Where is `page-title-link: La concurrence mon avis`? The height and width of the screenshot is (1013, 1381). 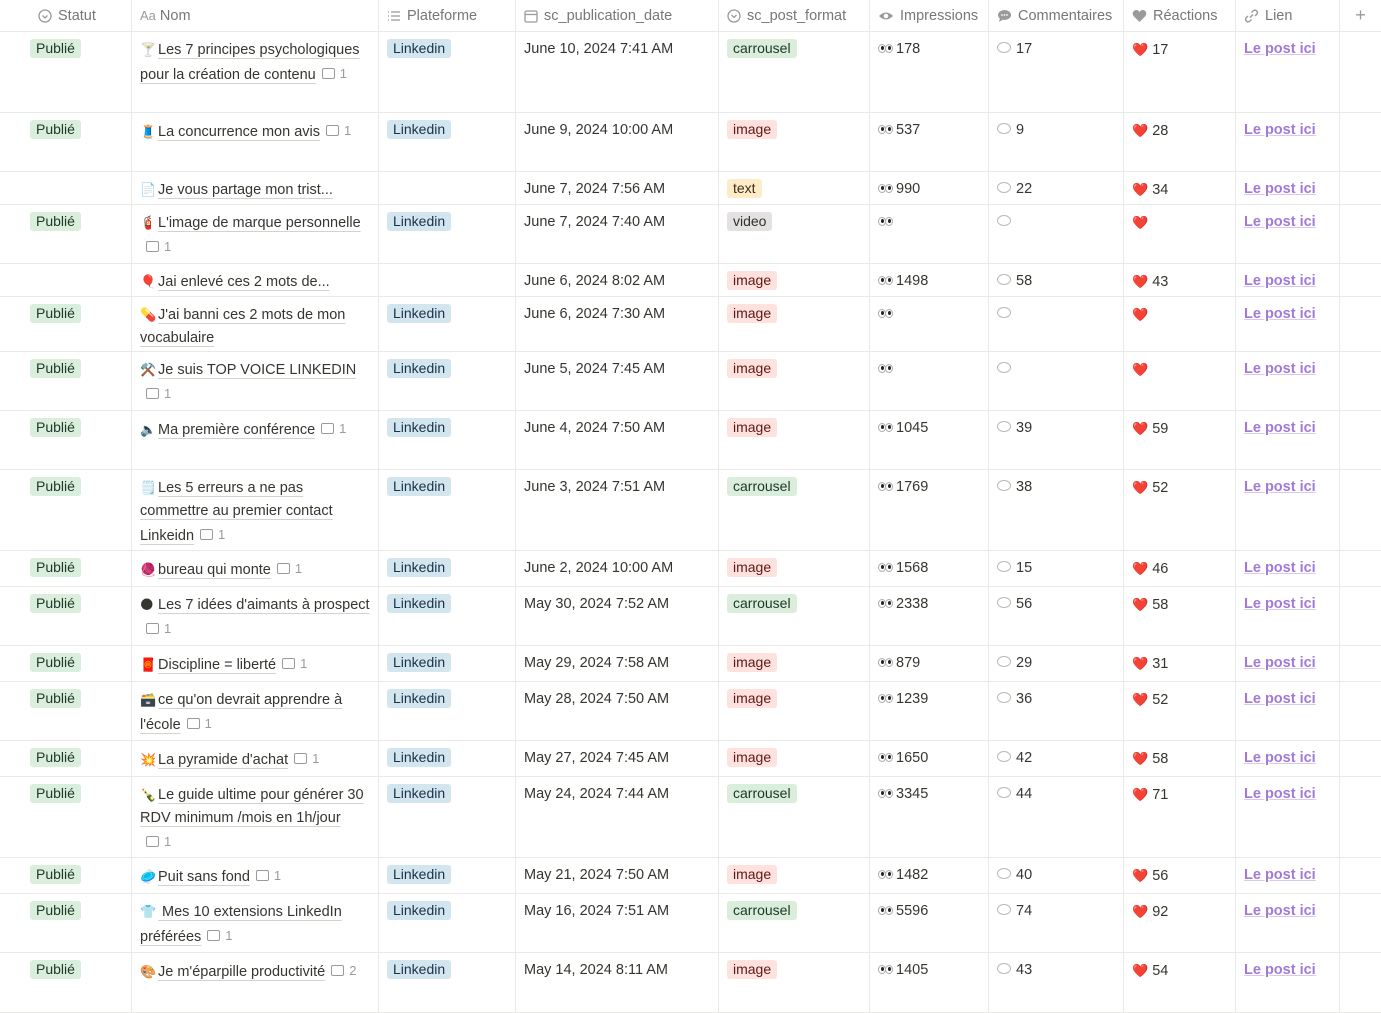
page-title-link: La concurrence mon avis is located at coordinates (239, 132).